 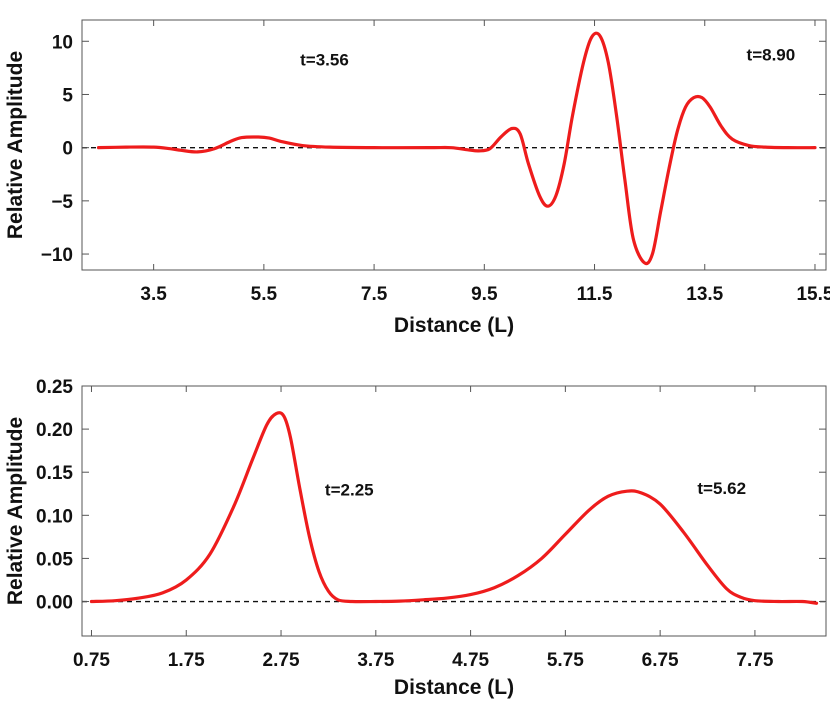 I want to click on top-x-tick-label: 3.5, so click(x=153, y=294).